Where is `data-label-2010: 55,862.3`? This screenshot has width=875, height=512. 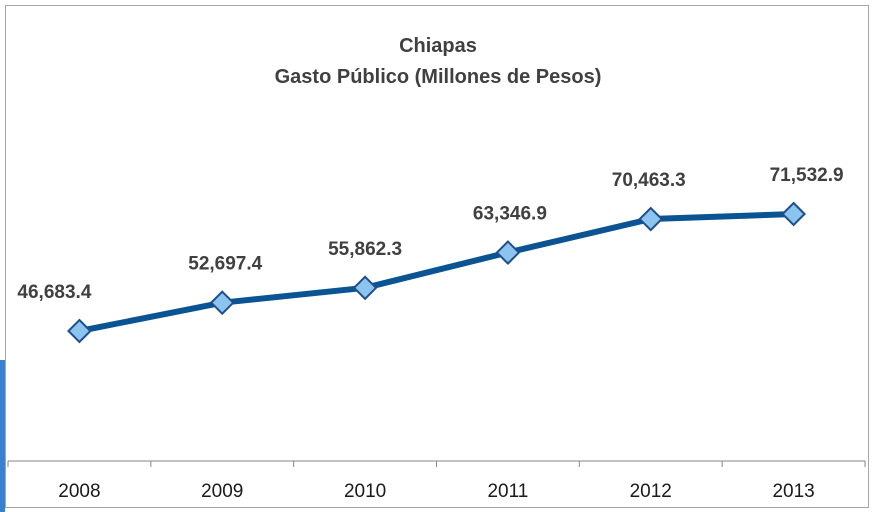 data-label-2010: 55,862.3 is located at coordinates (365, 249).